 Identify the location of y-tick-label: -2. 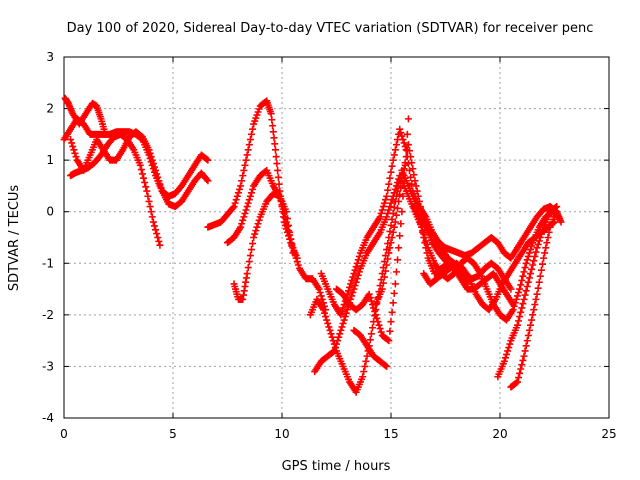
(48, 315).